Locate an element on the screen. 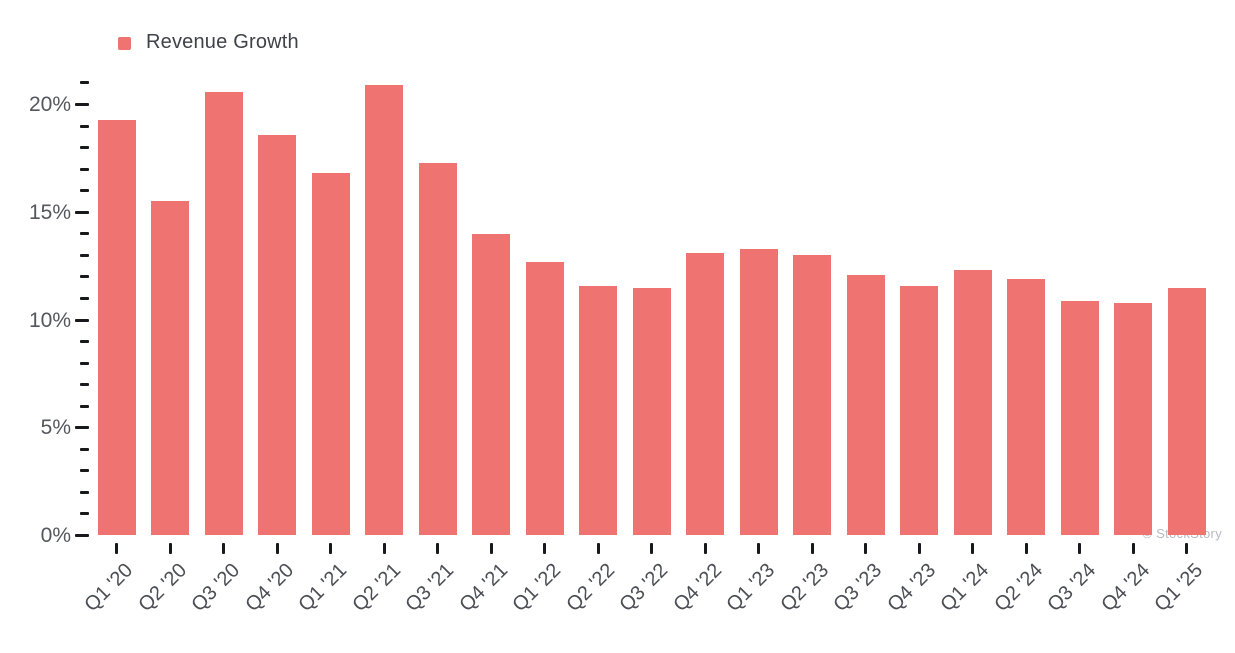 This screenshot has width=1235, height=653. x-axis-tick-label-text: Q2 '20 is located at coordinates (162, 588).